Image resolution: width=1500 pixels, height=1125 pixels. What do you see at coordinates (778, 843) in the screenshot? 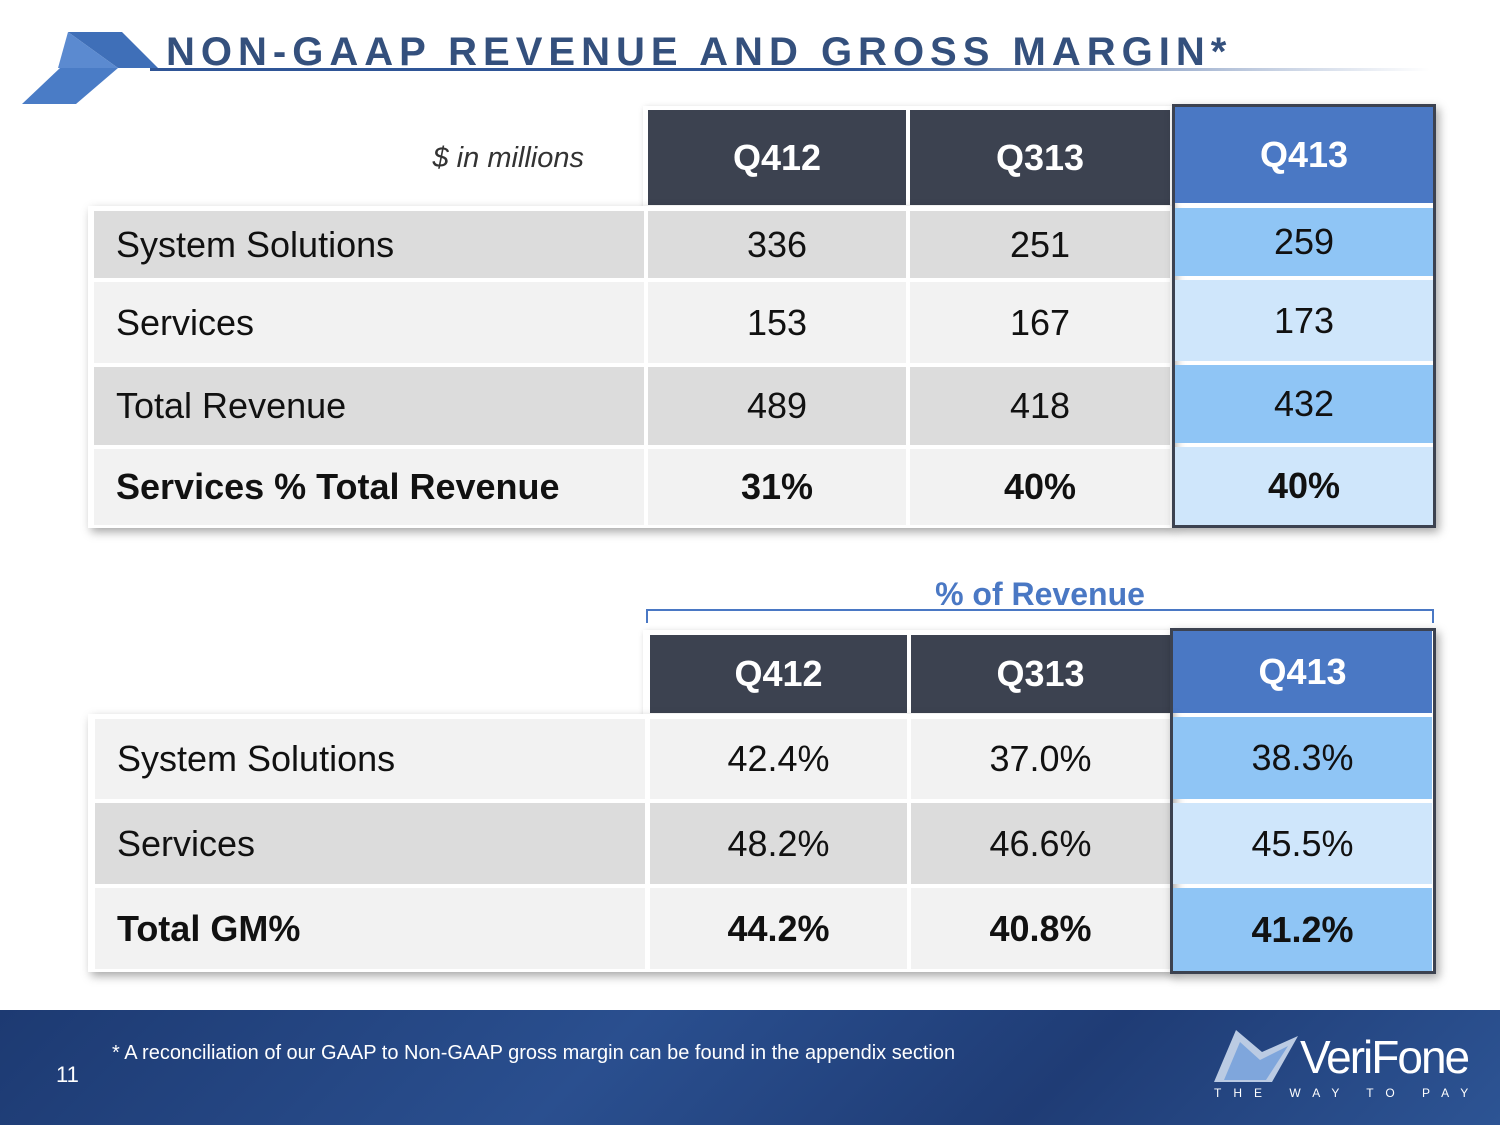
I see `margin-cell: 48.2%` at bounding box center [778, 843].